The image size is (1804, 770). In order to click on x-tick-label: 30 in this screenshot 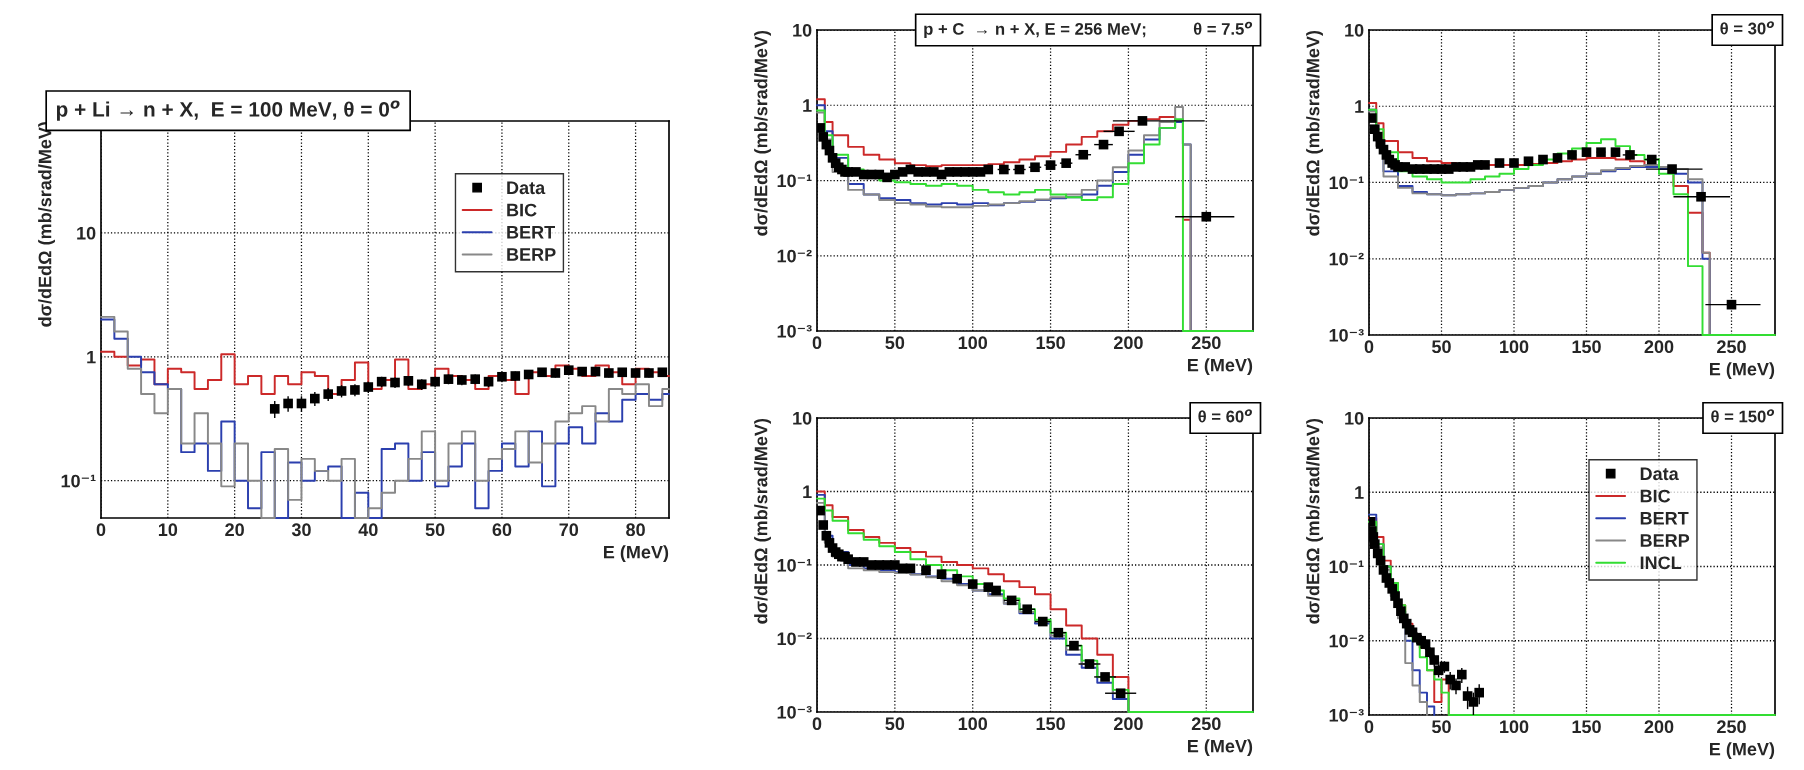, I will do `click(301, 530)`.